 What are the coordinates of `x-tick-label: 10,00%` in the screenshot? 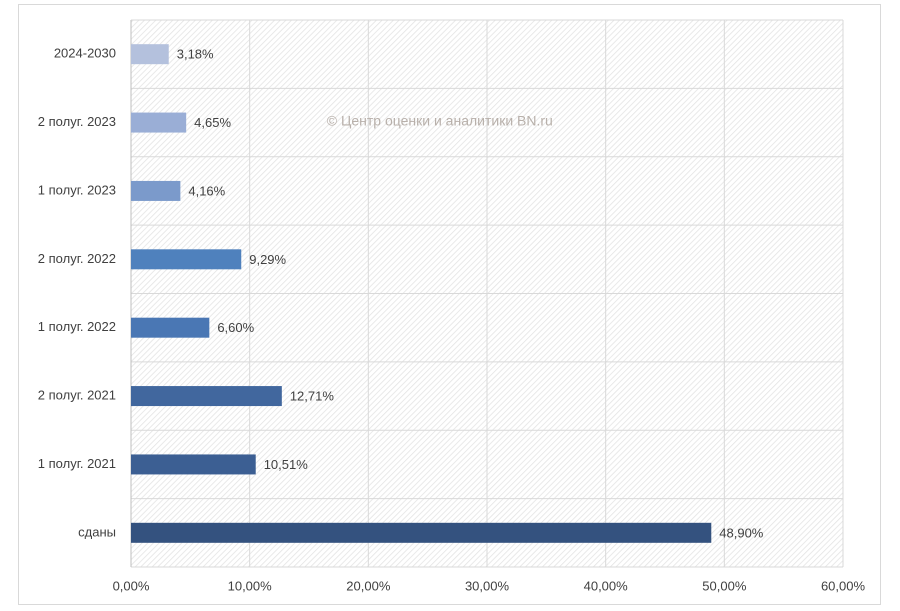 It's located at (250, 585).